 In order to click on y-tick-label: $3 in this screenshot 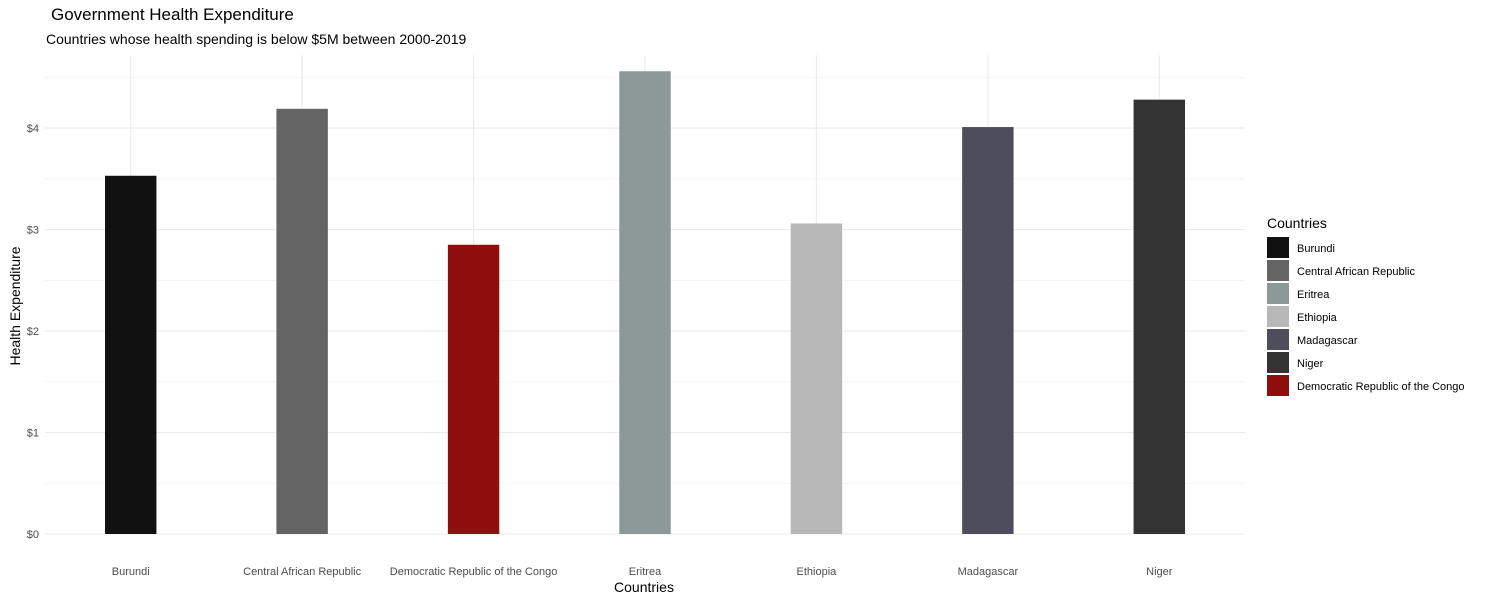, I will do `click(33, 231)`.